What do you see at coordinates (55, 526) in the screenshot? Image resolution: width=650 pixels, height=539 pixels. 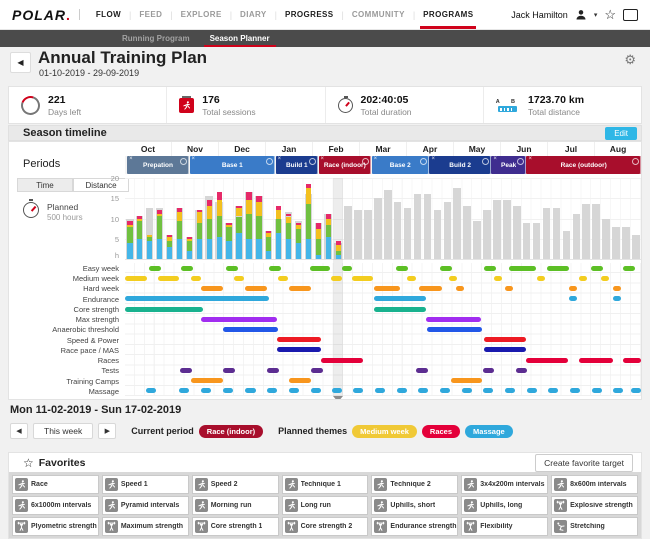 I see `favorite-plyometric-strength: Plyometric strength` at bounding box center [55, 526].